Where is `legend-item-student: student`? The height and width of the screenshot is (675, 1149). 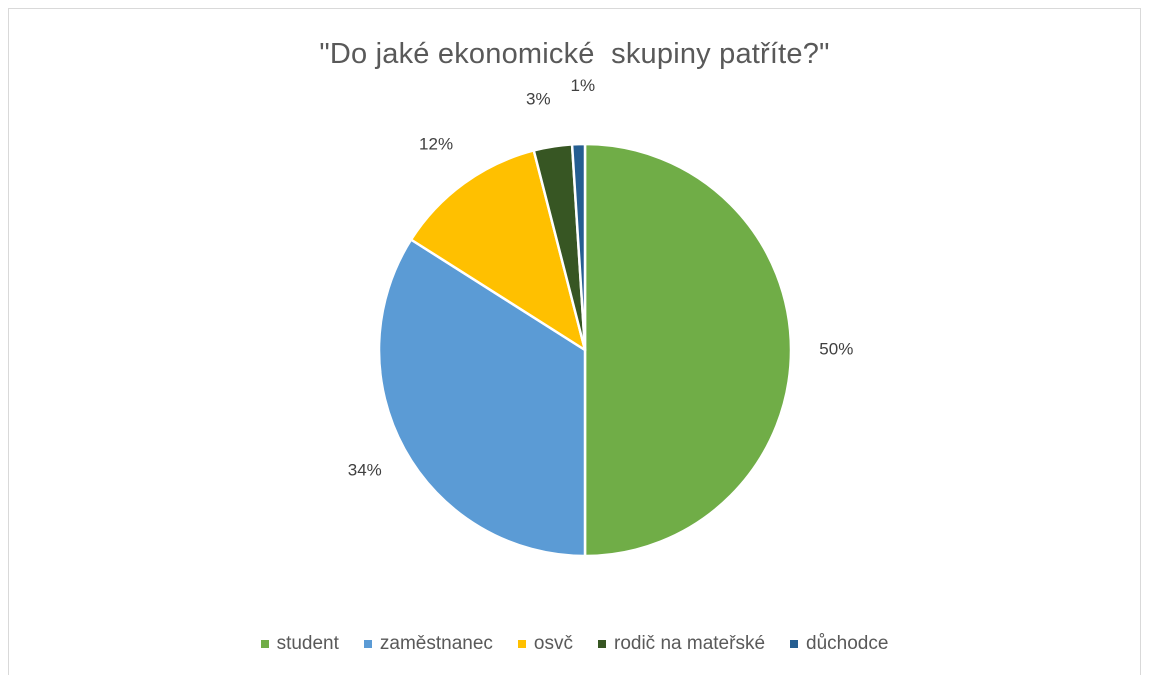 legend-item-student: student is located at coordinates (300, 644).